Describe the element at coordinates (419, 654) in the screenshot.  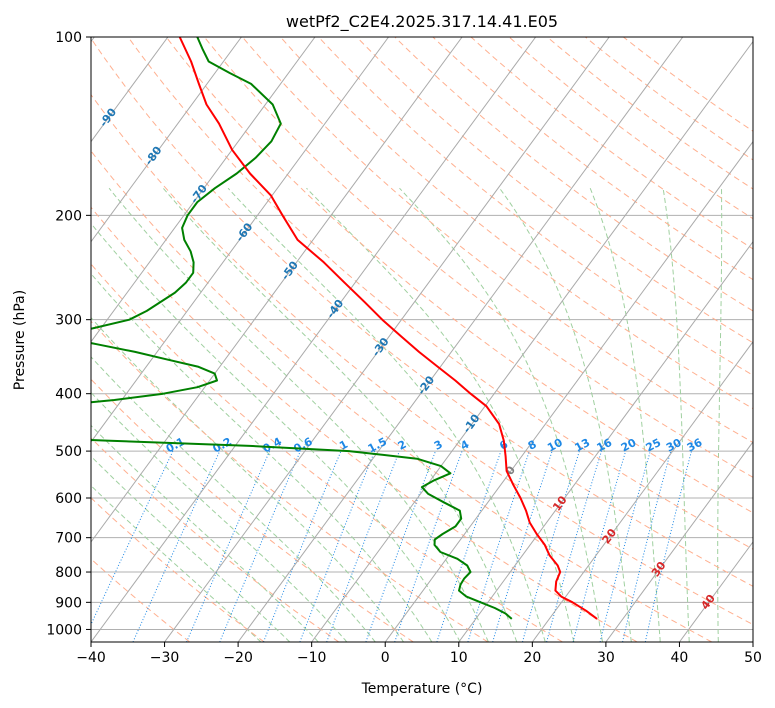
I see `x-axis-ticks: −40 −30 −20 −10 0 10 20 30 40 50` at that location.